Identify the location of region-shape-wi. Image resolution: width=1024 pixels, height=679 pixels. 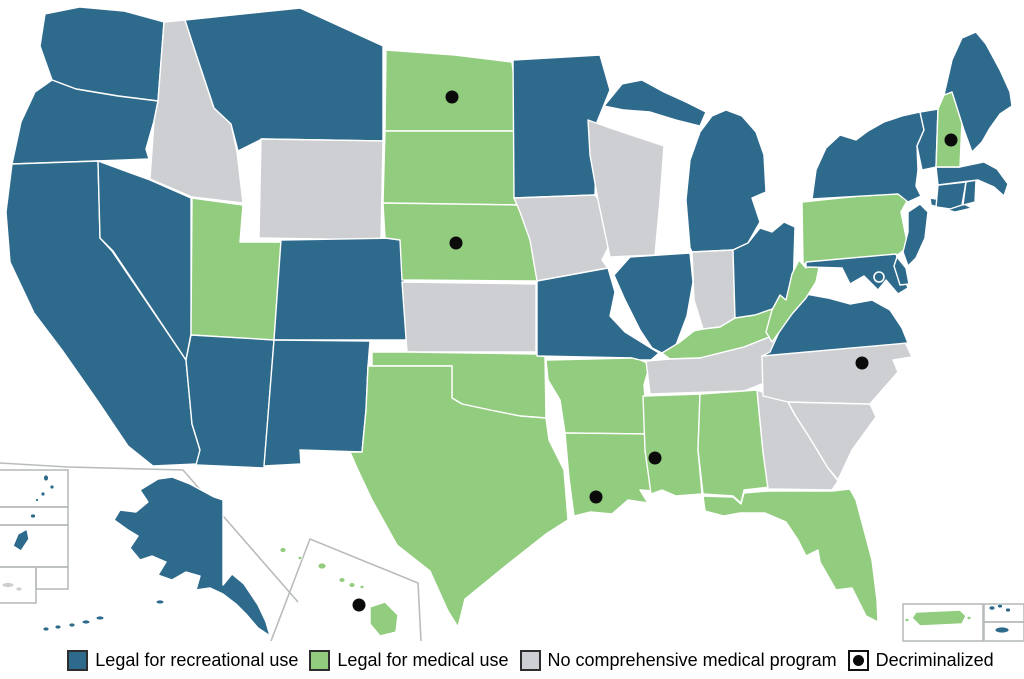
(626, 188).